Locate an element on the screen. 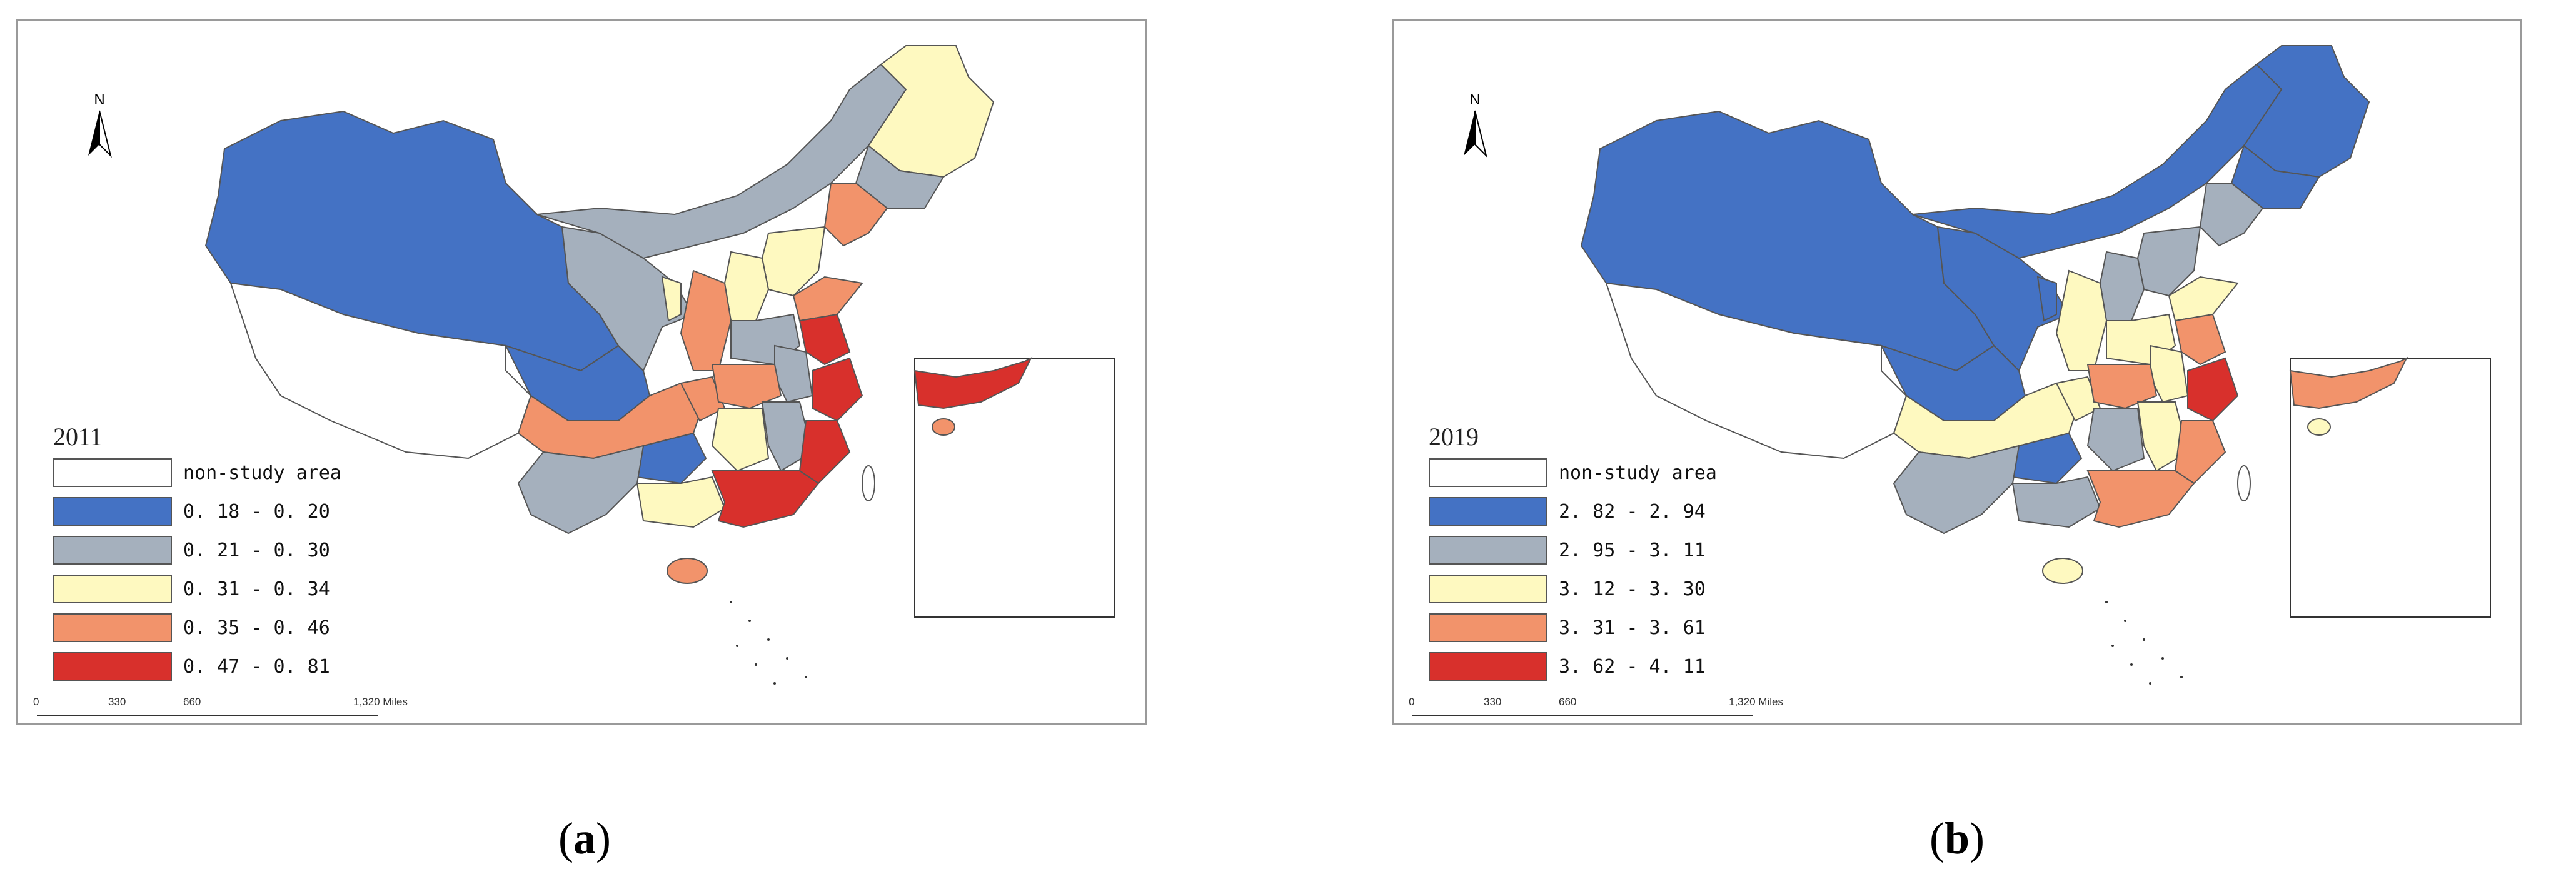 This screenshot has height=884, width=2576. legend-row: 0. 21 - 0. 30 is located at coordinates (228, 550).